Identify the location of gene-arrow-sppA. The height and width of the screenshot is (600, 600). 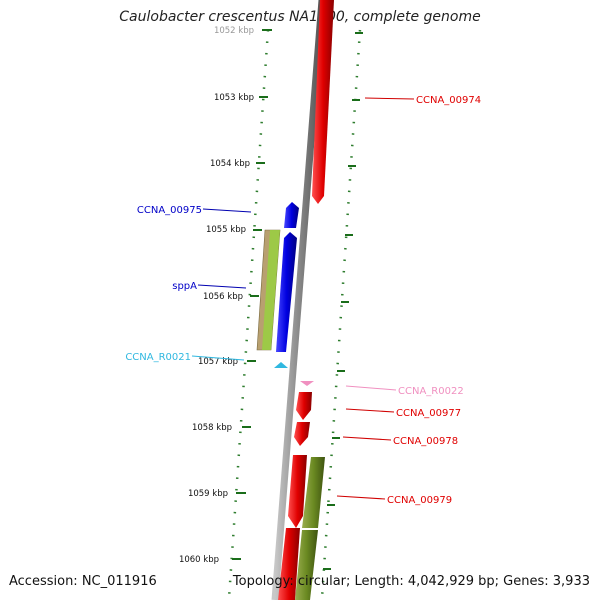
(286, 292).